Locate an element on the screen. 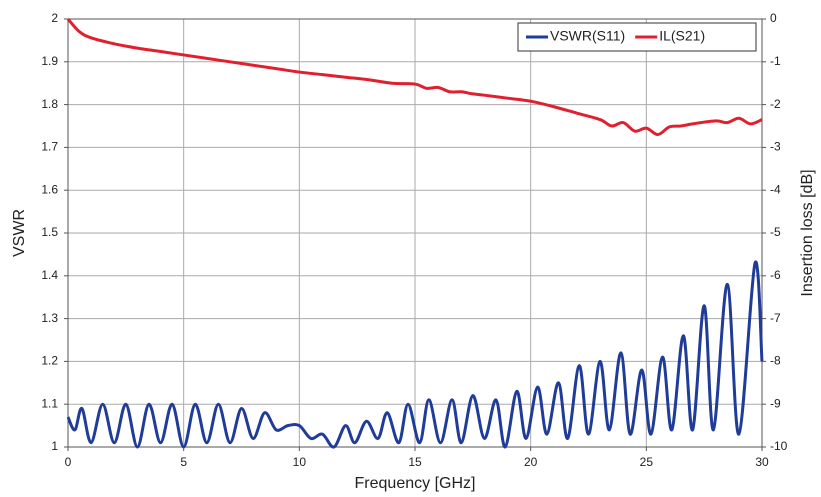 This screenshot has width=821, height=497. x-tick-label: 0 is located at coordinates (68, 462).